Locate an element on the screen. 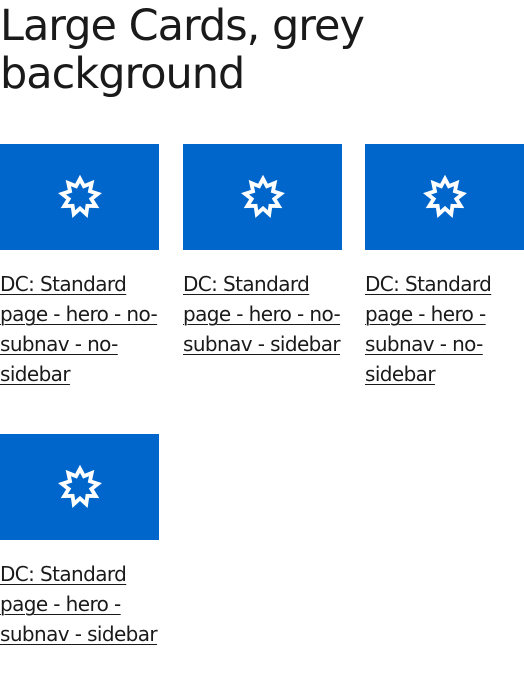  page-title: Large Cards, grey background is located at coordinates (182, 50).